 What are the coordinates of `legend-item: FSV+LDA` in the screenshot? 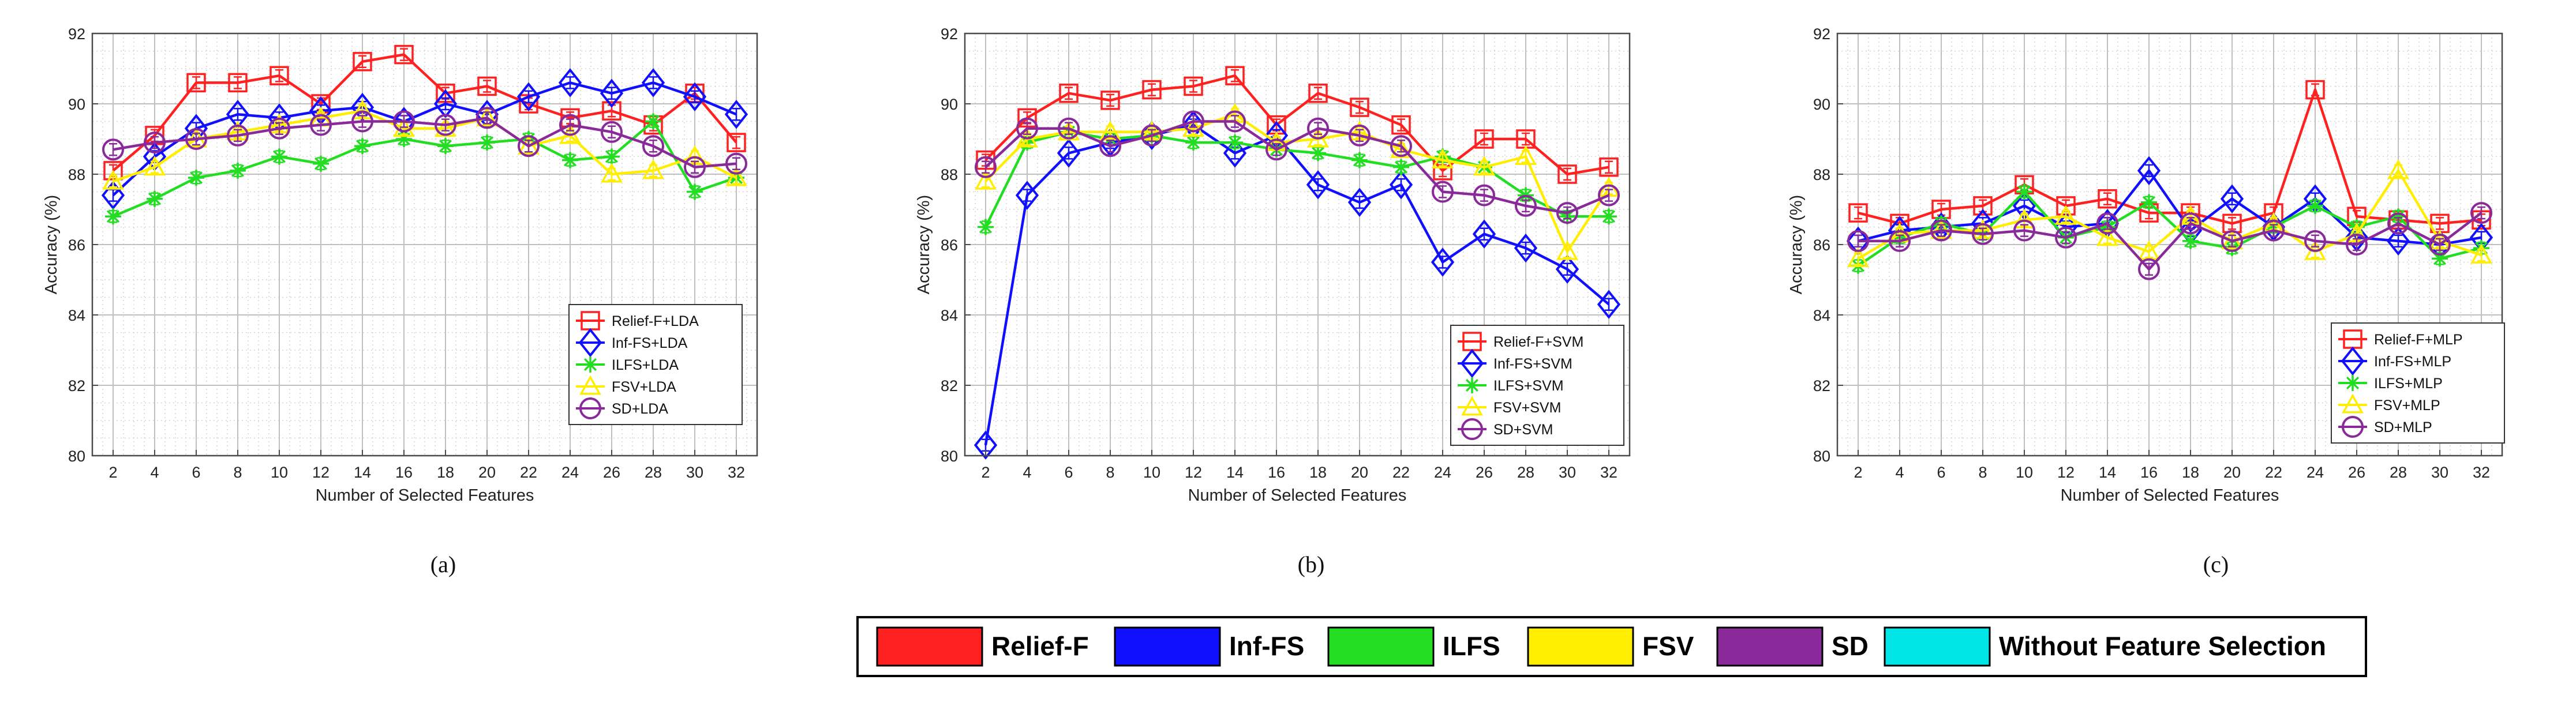 It's located at (626, 385).